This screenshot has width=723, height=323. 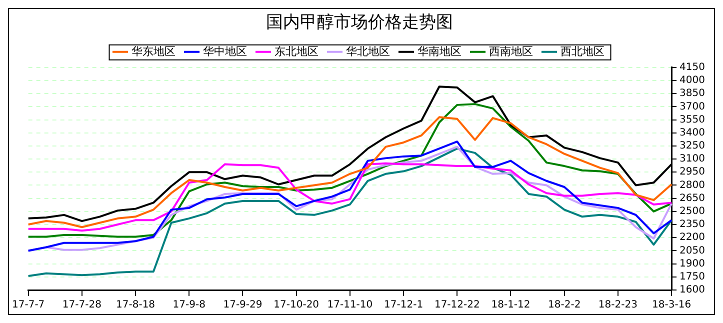 I want to click on y-tick-label: 2350, so click(x=693, y=224).